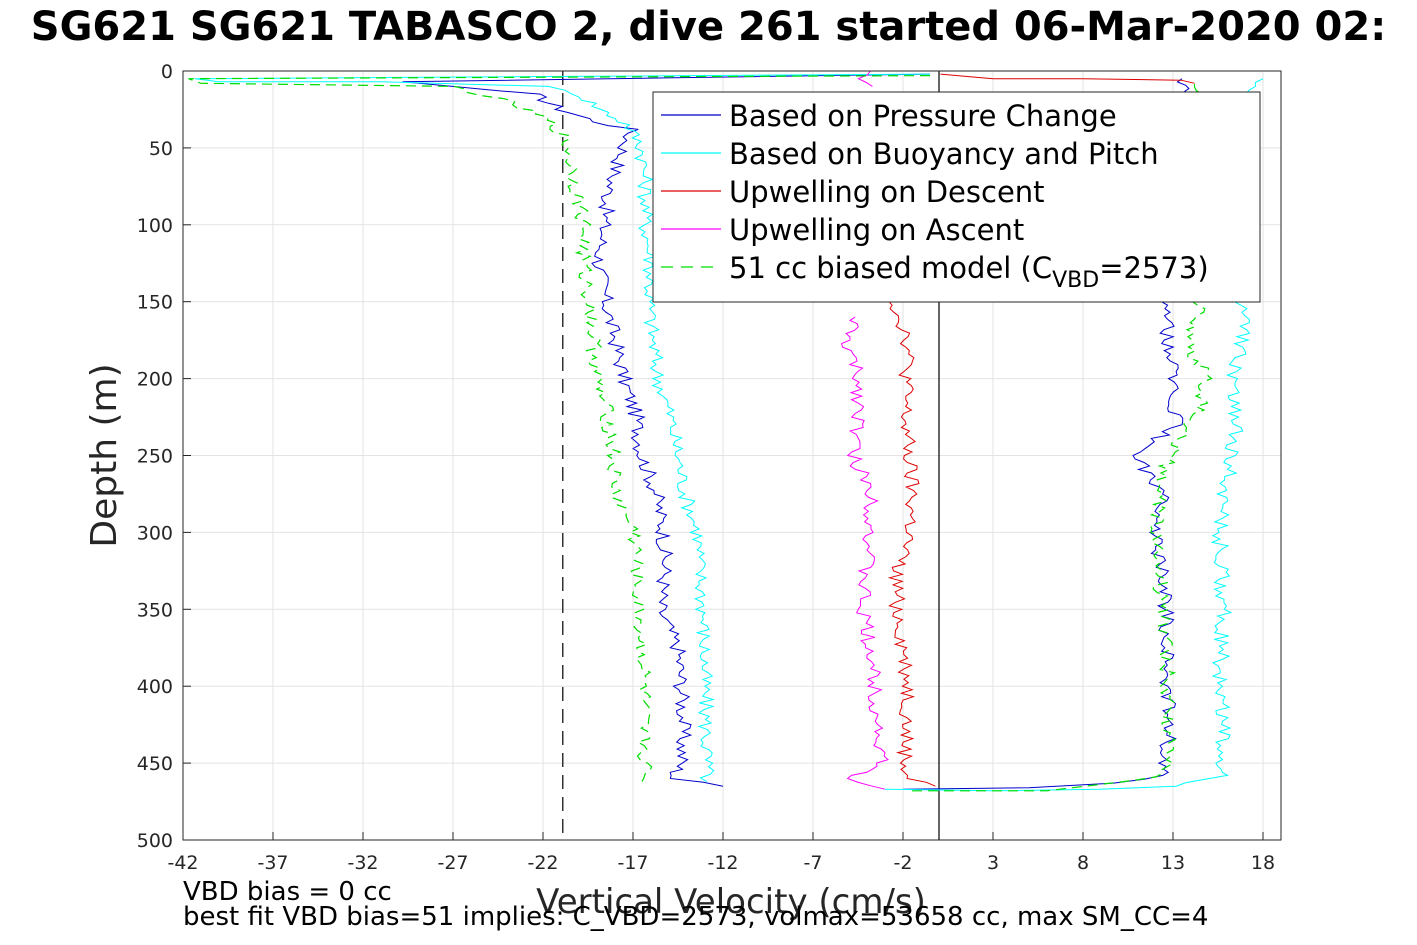 The width and height of the screenshot is (1417, 945). I want to click on x-tick-label: -12, so click(722, 863).